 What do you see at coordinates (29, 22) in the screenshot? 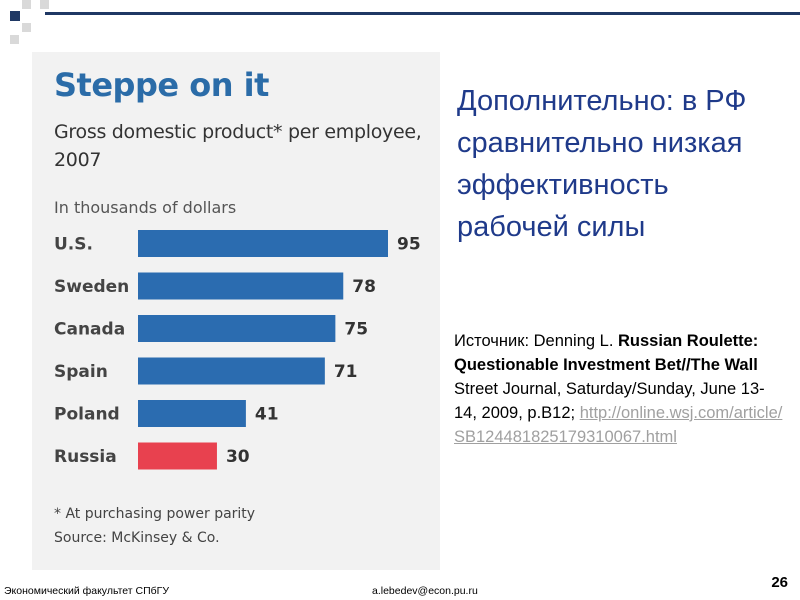
I see `decorative-squares` at bounding box center [29, 22].